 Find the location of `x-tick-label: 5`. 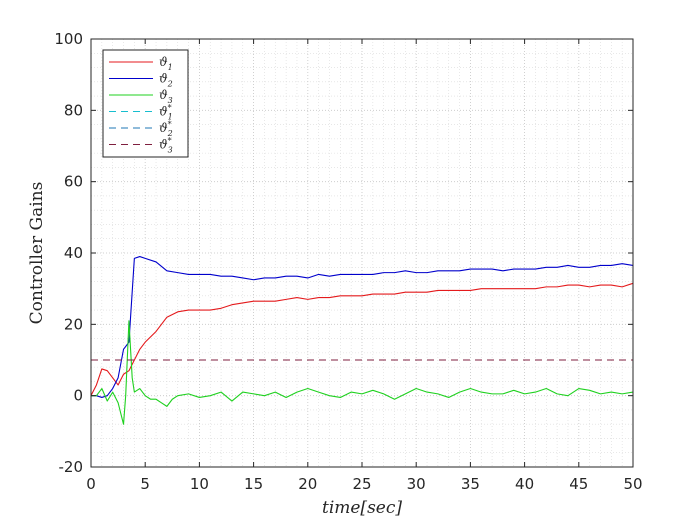

x-tick-label: 5 is located at coordinates (145, 484).